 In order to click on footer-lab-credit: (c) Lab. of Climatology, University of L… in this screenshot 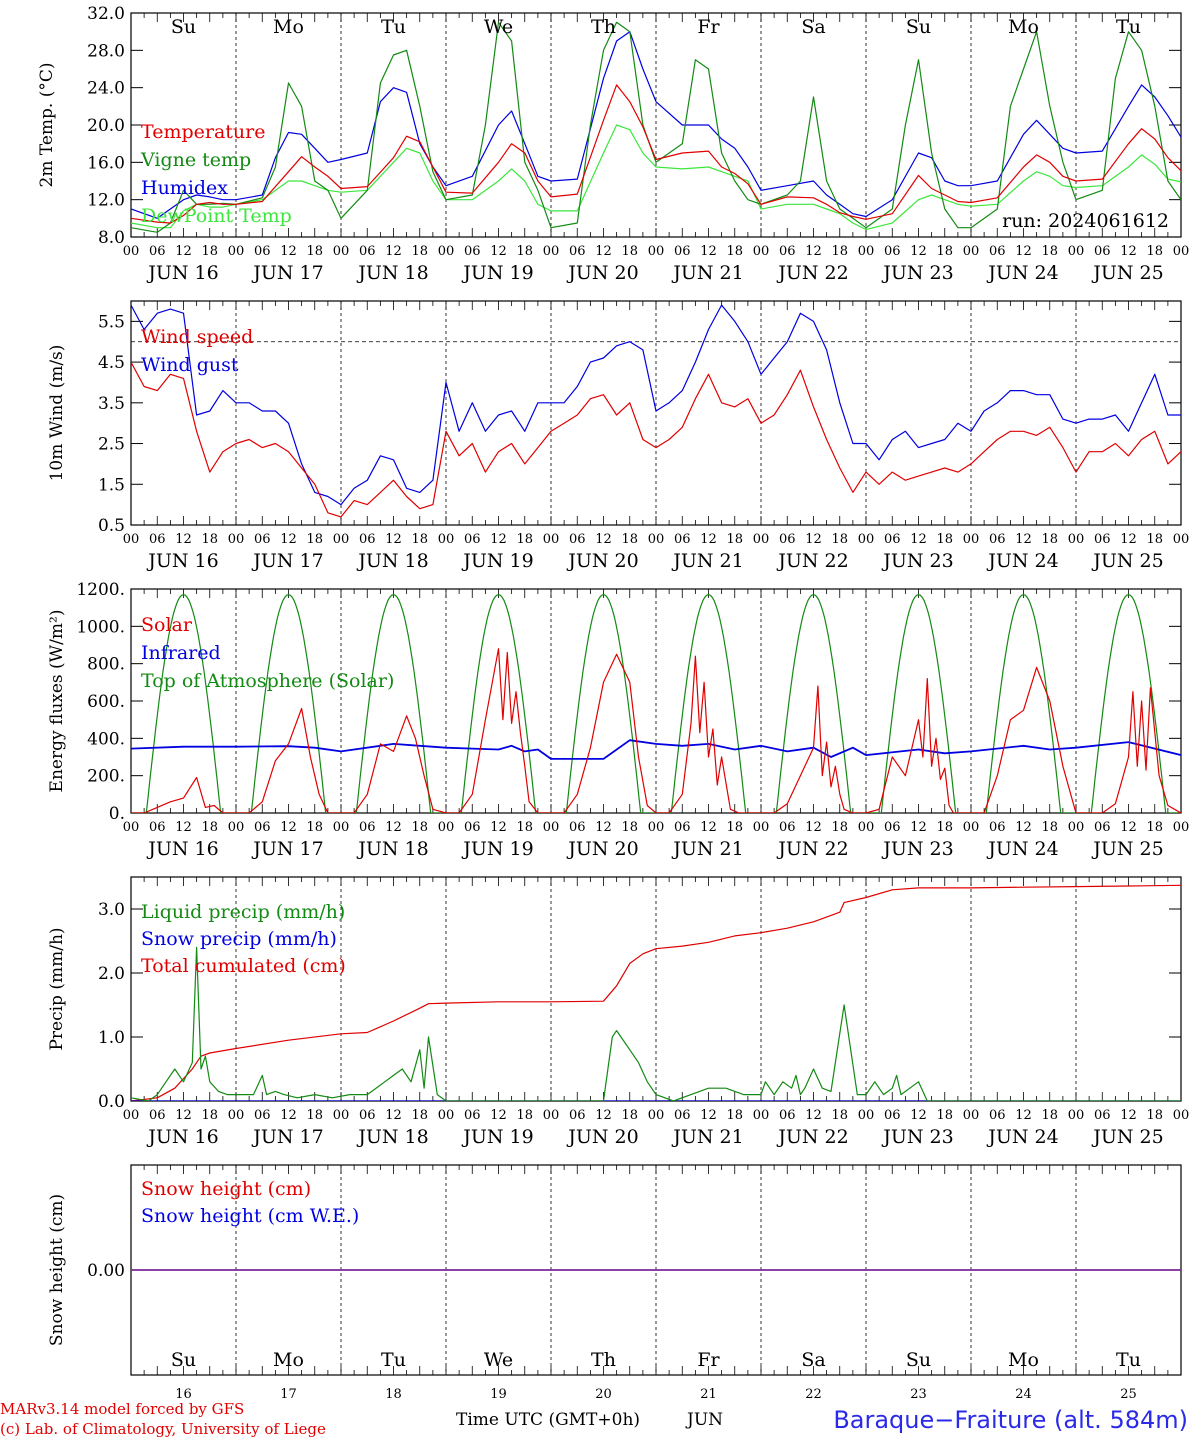, I will do `click(163, 1429)`.